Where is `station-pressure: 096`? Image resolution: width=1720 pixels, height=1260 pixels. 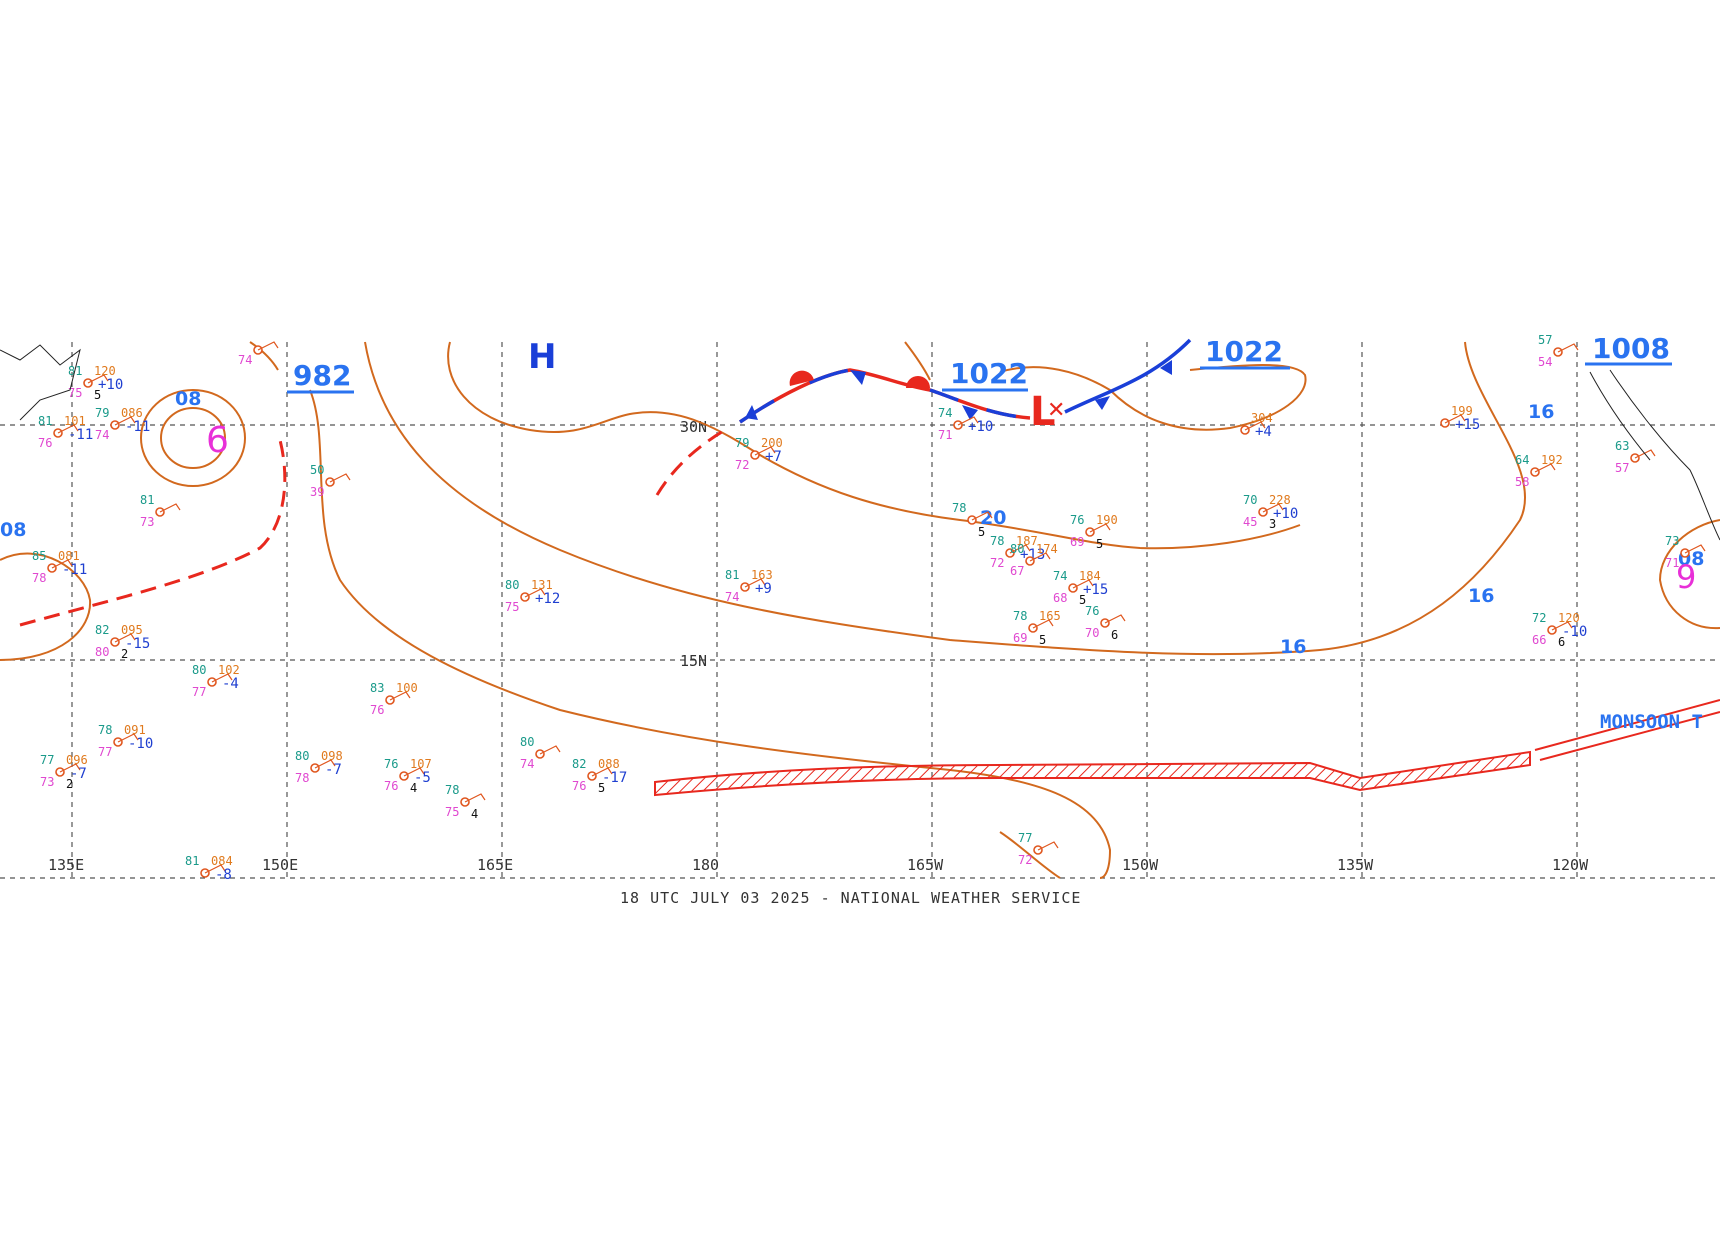 station-pressure: 096 is located at coordinates (77, 760).